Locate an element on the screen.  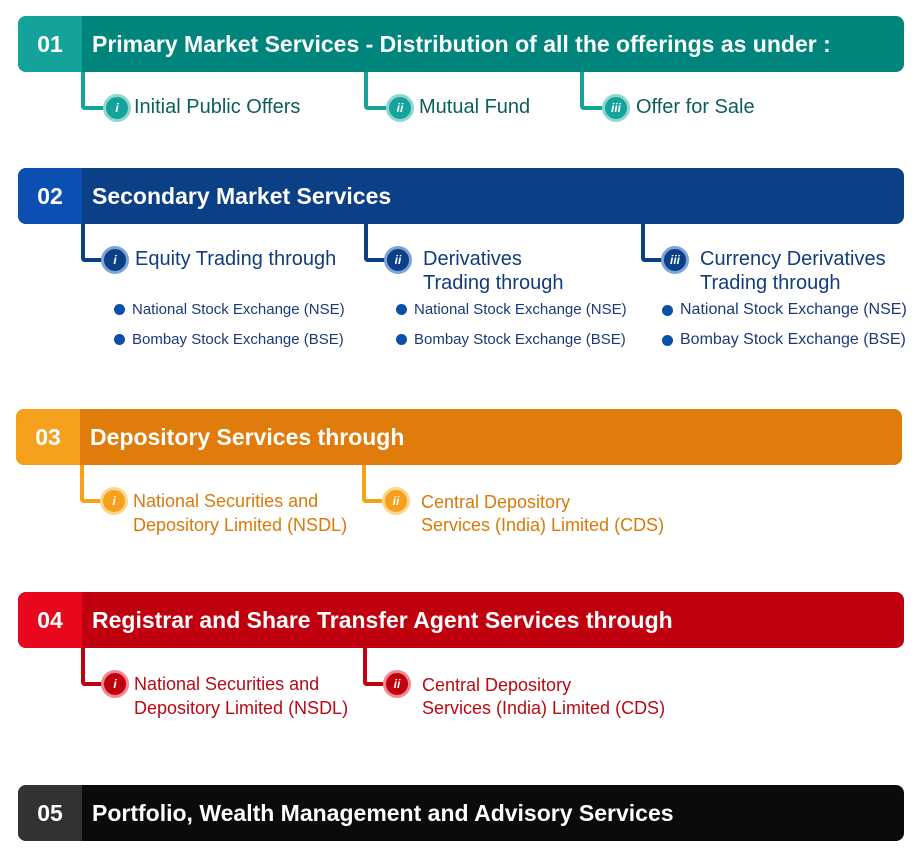
item-label: Initial Public Offers is located at coordinates (217, 107).